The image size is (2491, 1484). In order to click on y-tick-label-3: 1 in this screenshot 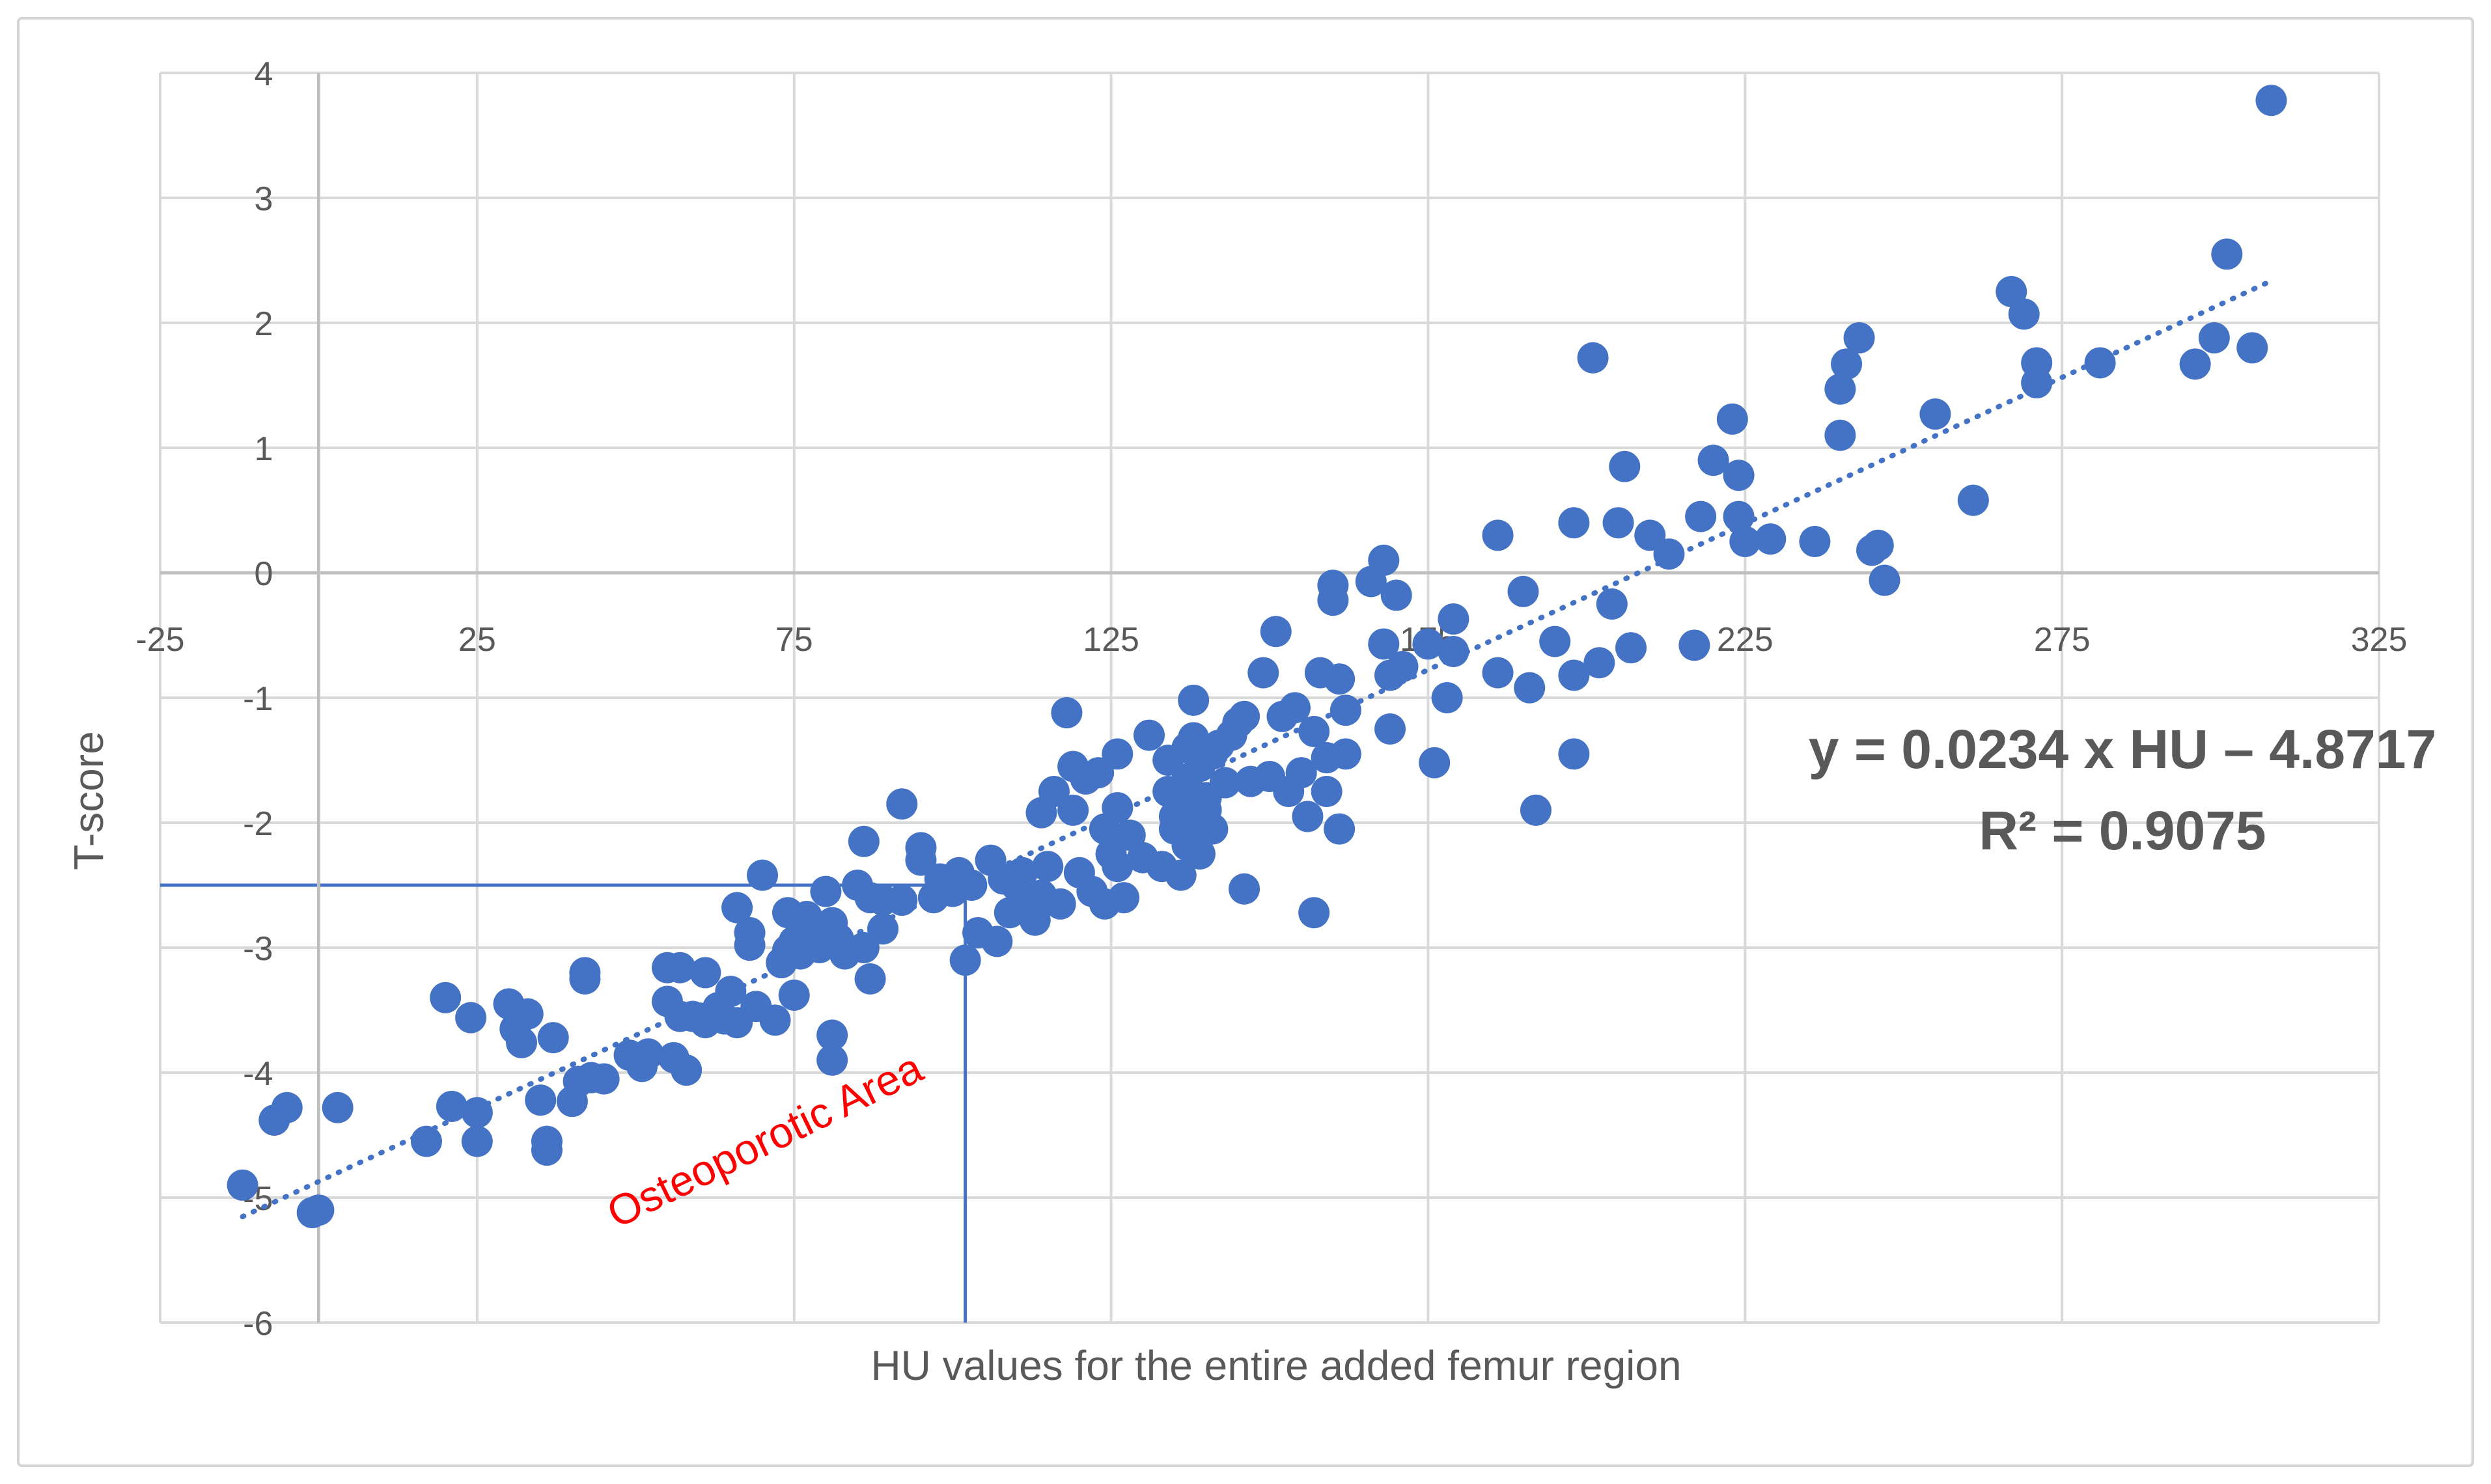, I will do `click(264, 449)`.